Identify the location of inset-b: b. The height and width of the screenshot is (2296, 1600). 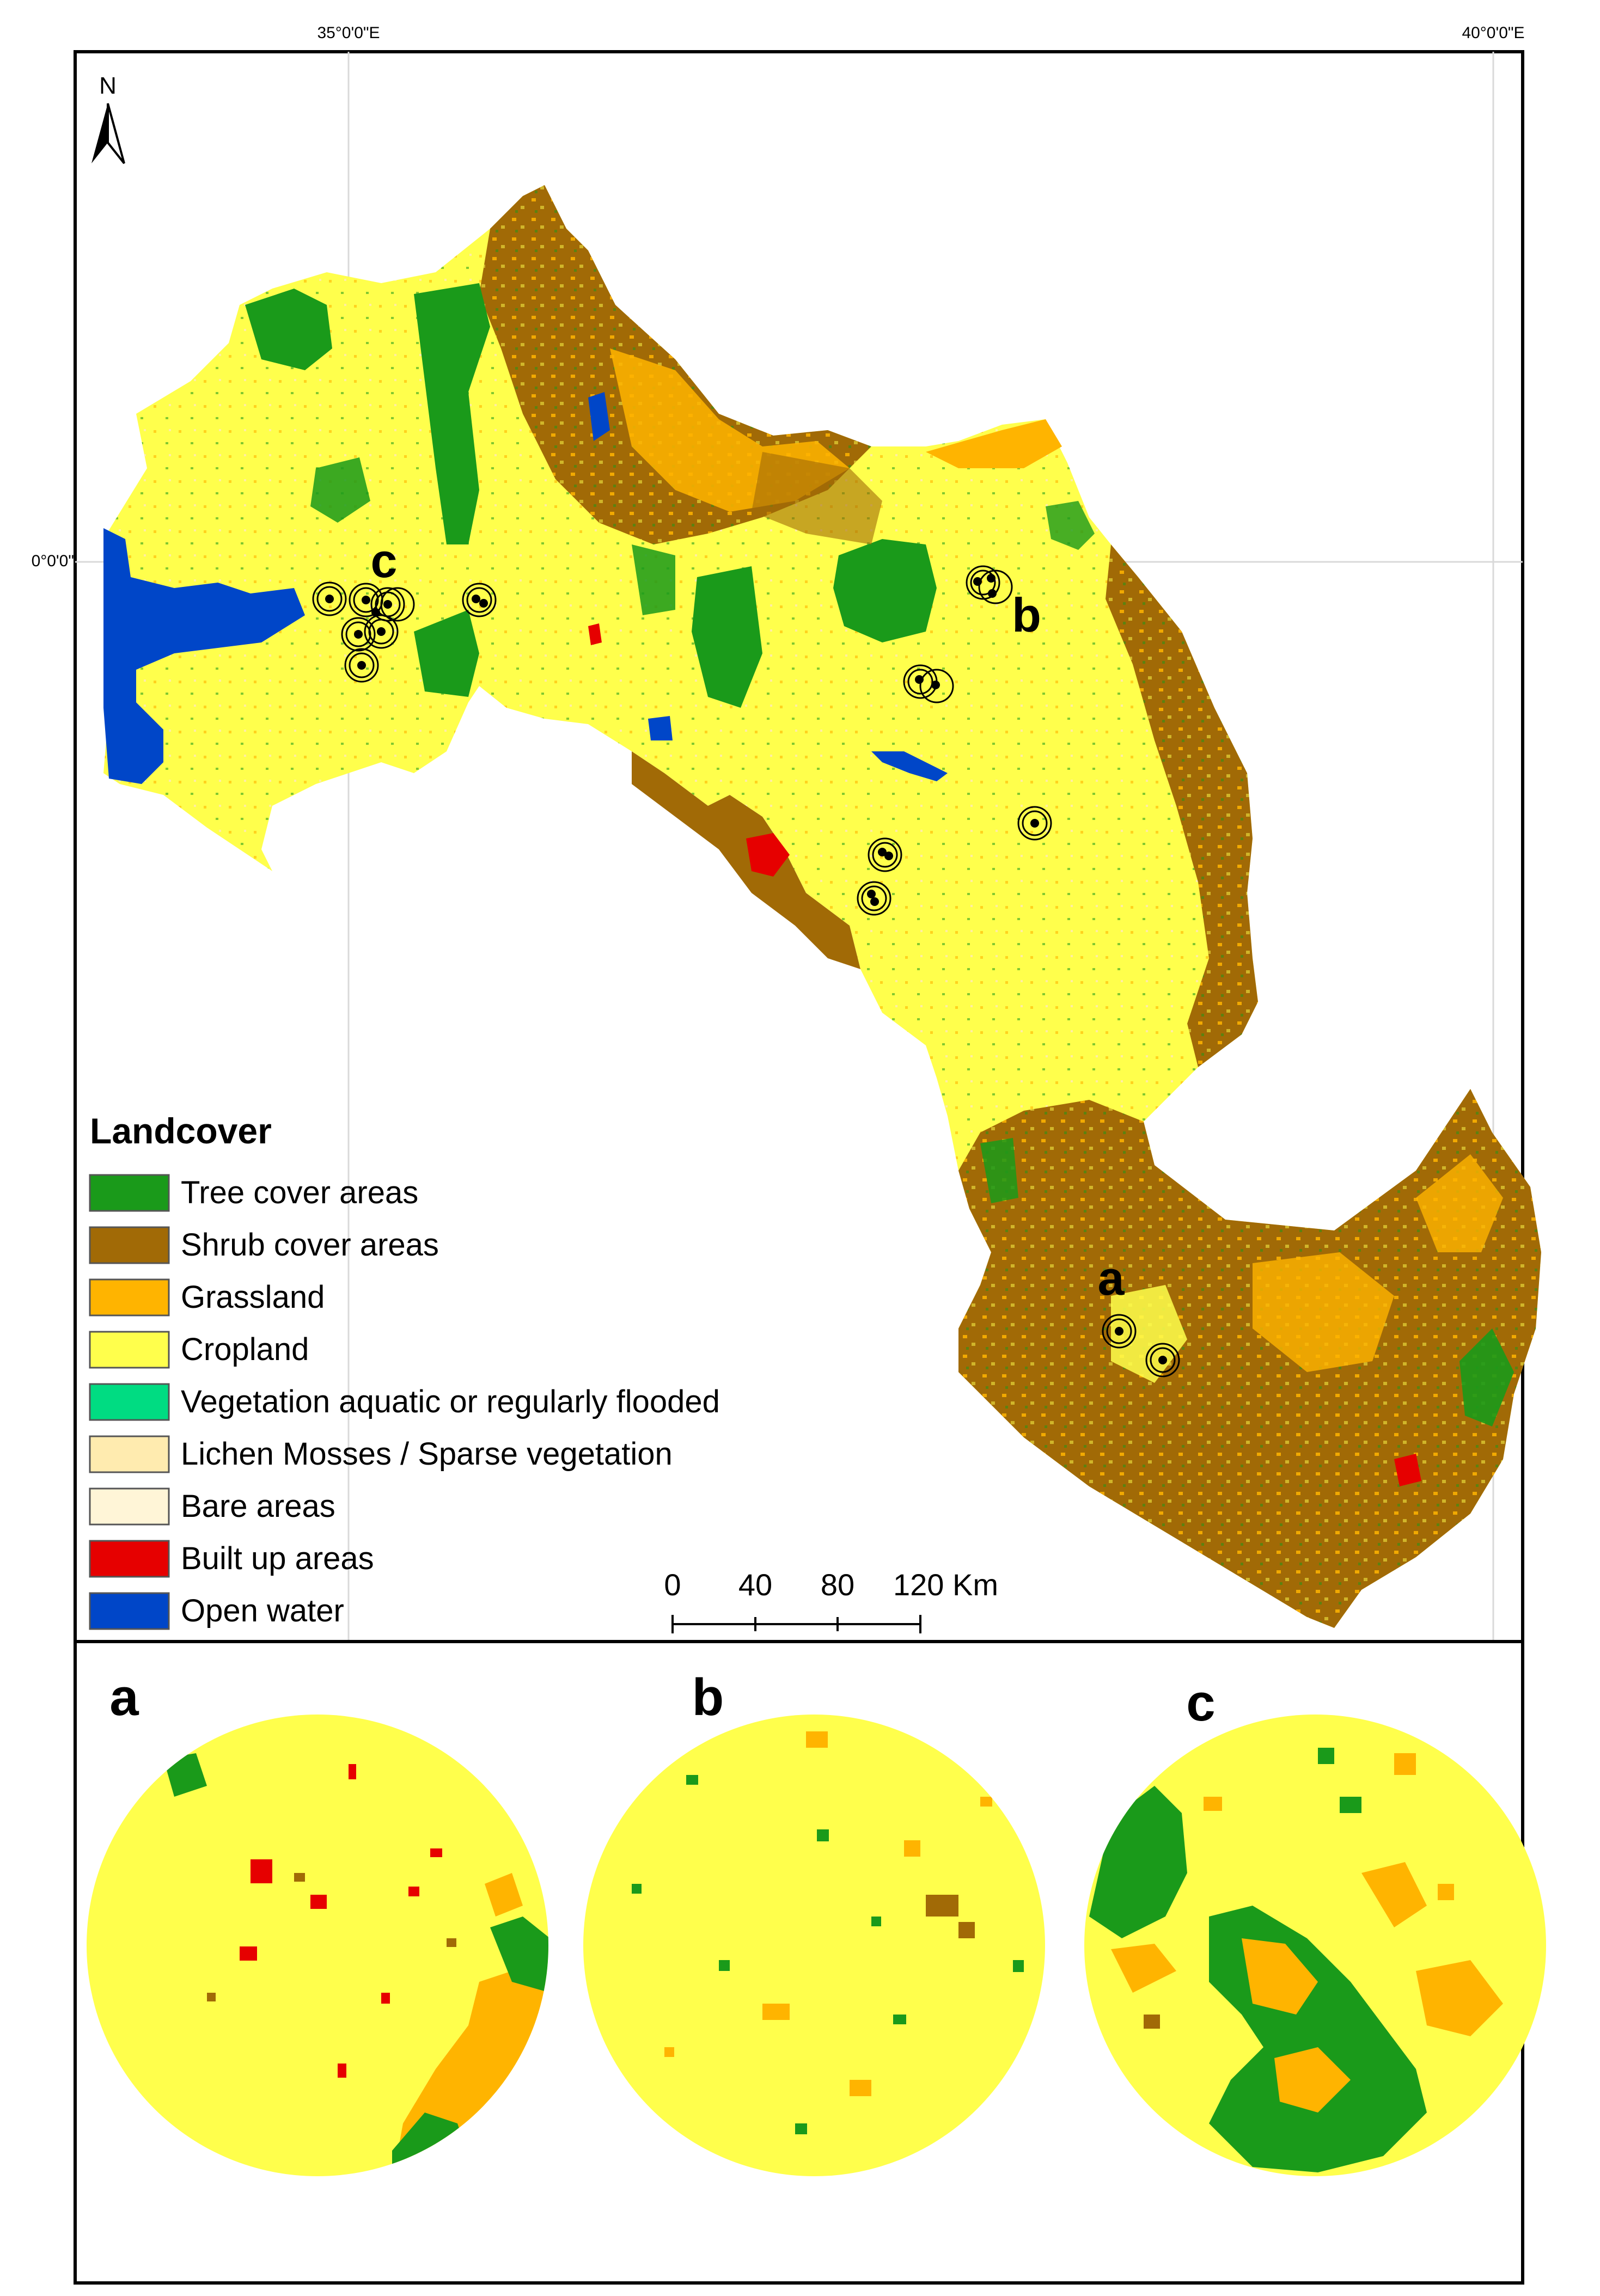
(814, 1922).